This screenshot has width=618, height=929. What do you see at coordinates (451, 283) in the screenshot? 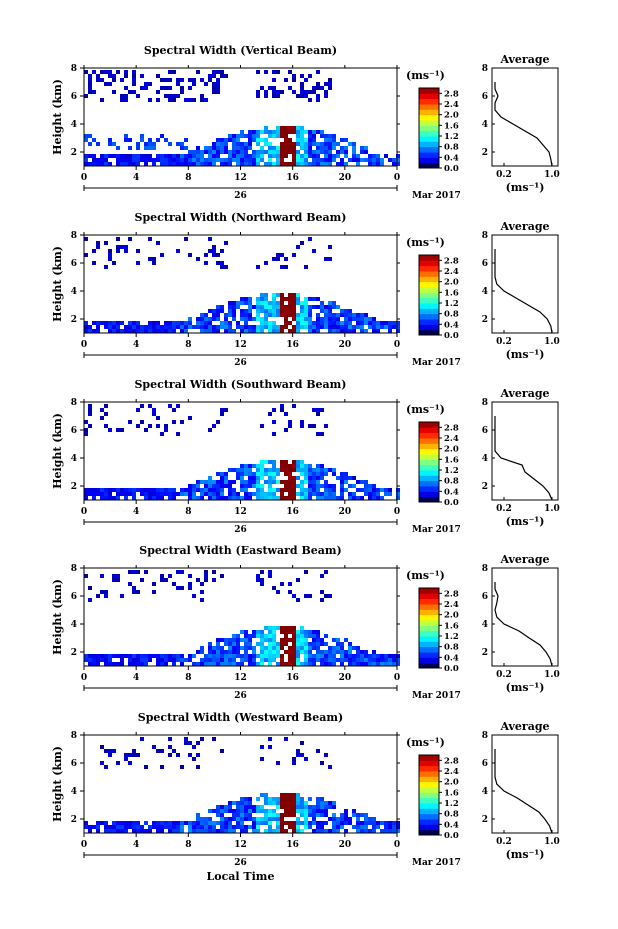
I see `colorbar-tick-label: 2.0` at bounding box center [451, 283].